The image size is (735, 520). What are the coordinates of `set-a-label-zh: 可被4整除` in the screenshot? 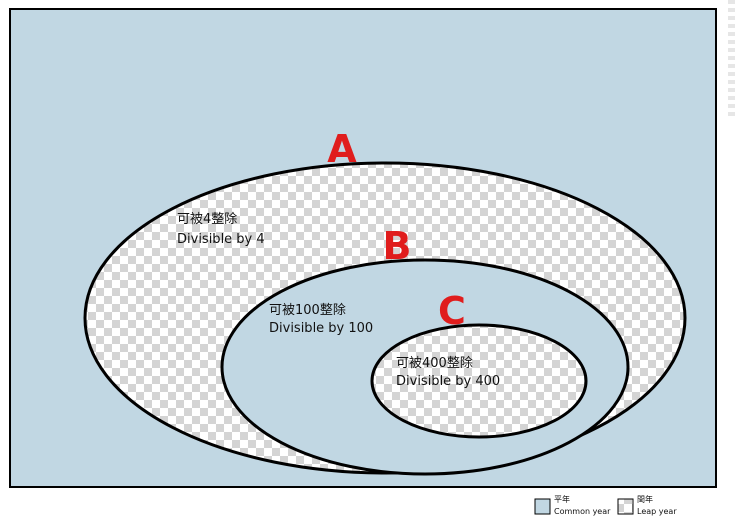 It's located at (207, 219).